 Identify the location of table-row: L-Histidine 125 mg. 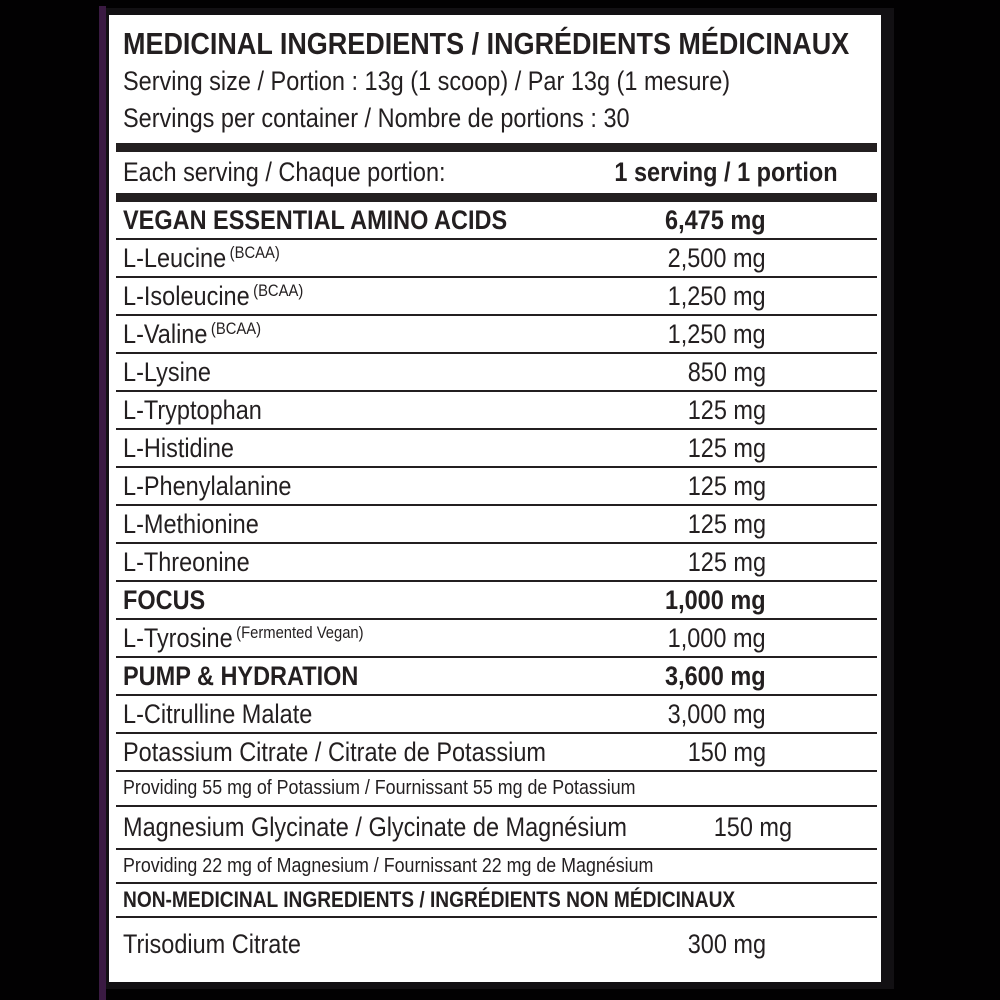
(496, 449).